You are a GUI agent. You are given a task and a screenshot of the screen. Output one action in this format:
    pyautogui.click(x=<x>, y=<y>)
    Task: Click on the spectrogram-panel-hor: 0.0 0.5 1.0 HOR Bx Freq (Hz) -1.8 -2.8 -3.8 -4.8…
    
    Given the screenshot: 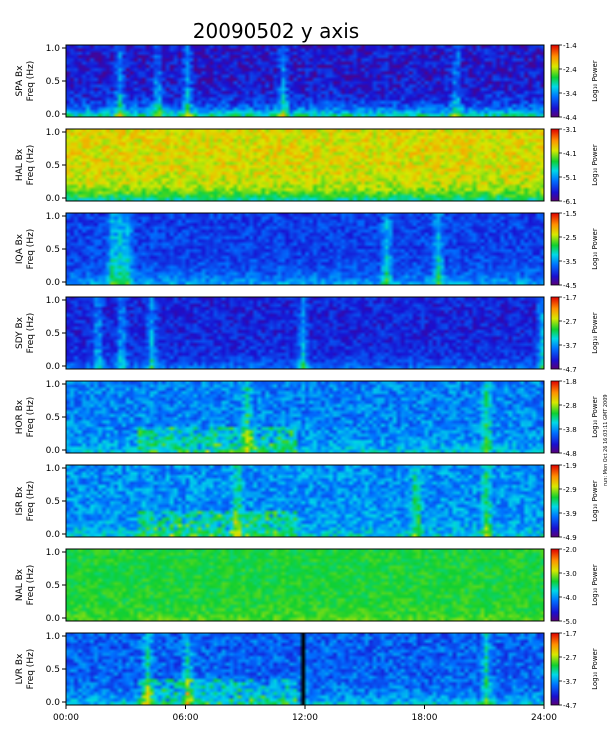 What is the action you would take?
    pyautogui.click(x=307, y=418)
    